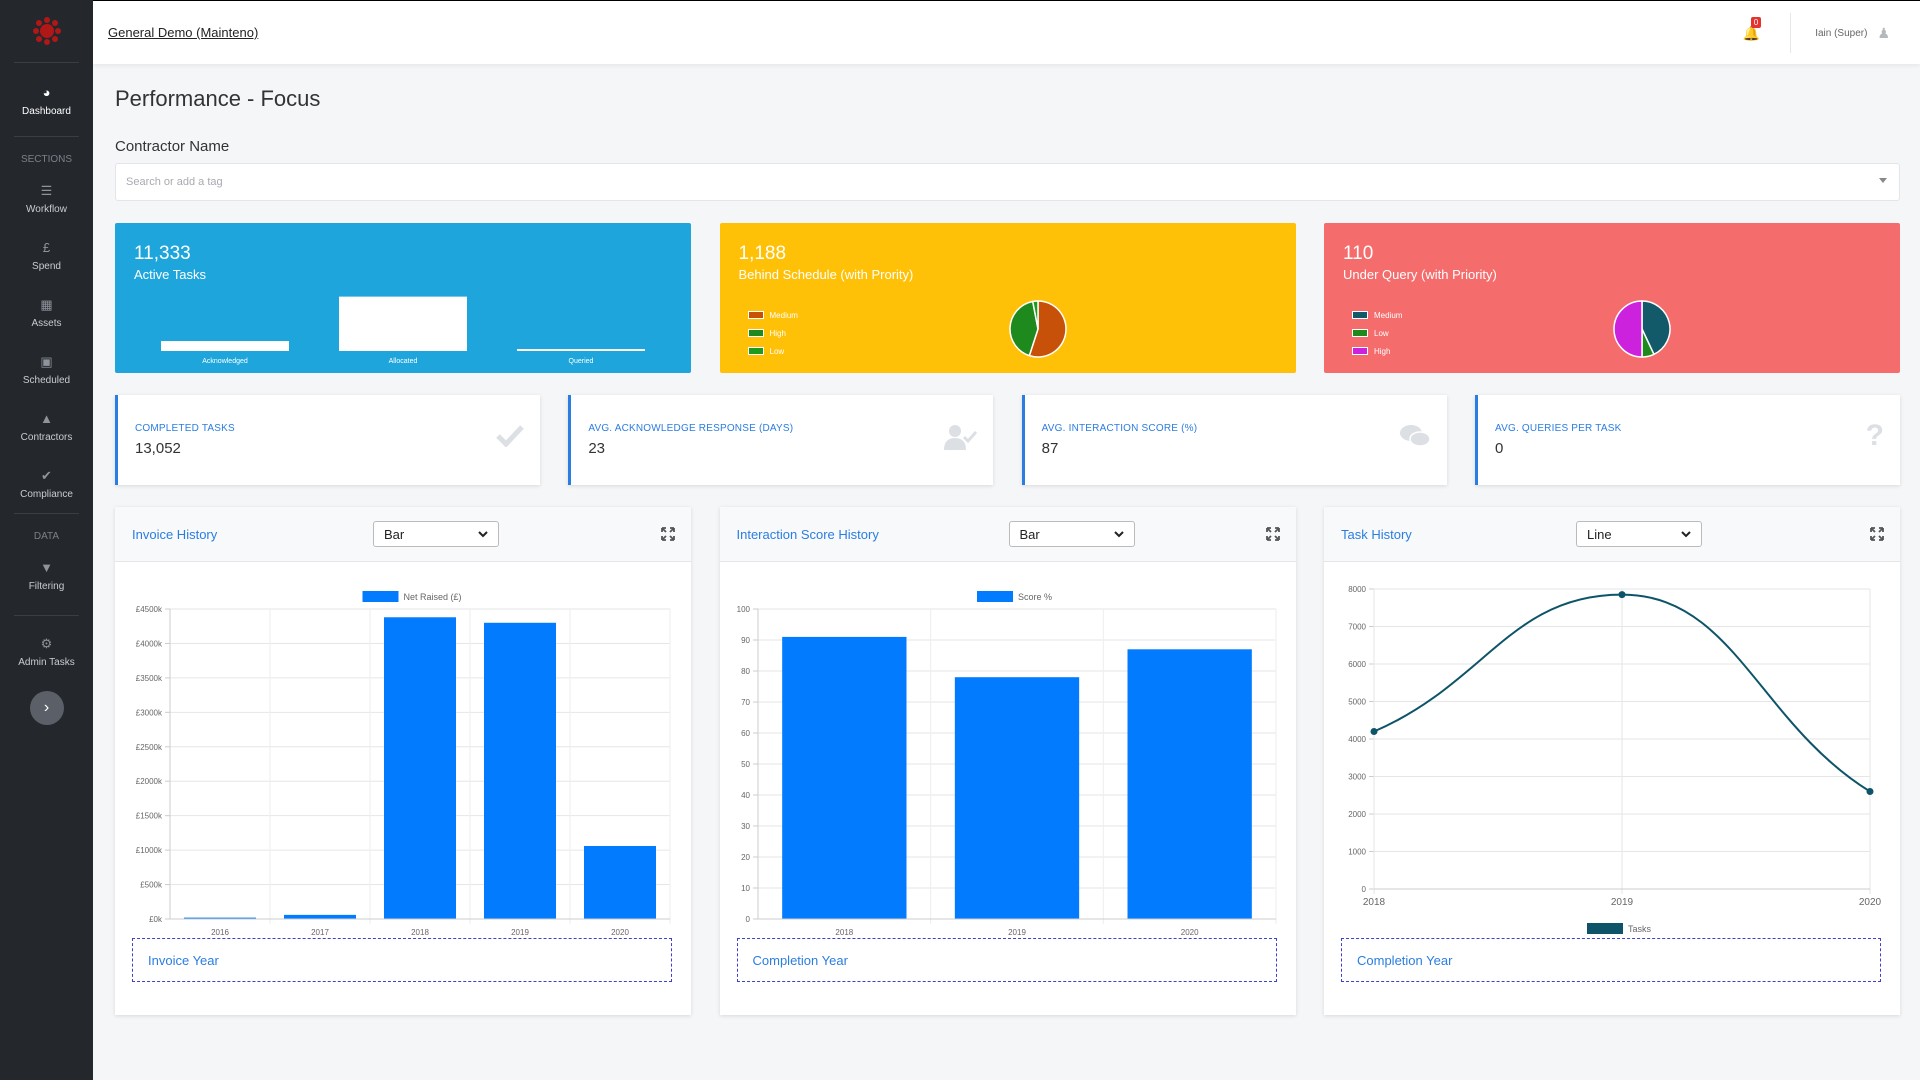 The image size is (1920, 1080). Describe the element at coordinates (1189, 932) in the screenshot. I see `x-tick-label: 2020` at that location.